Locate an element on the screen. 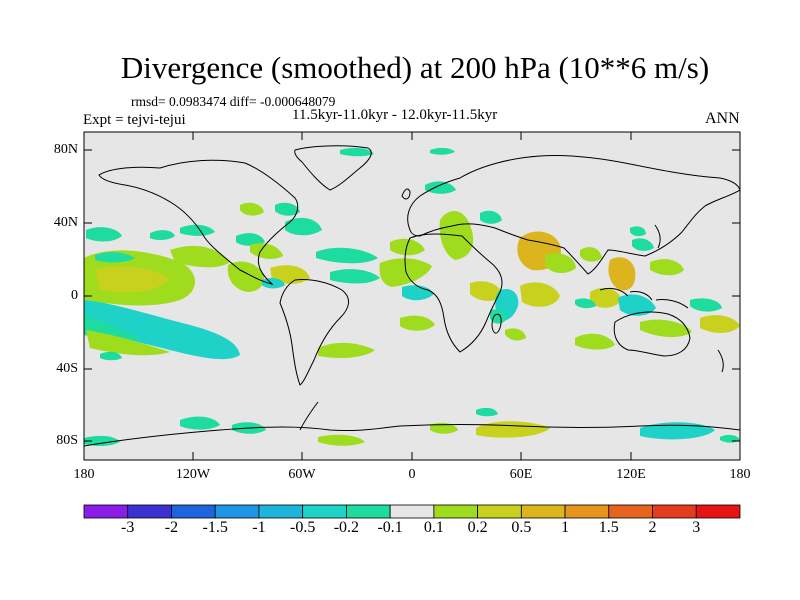  lon-label-180e: 180 is located at coordinates (740, 474).